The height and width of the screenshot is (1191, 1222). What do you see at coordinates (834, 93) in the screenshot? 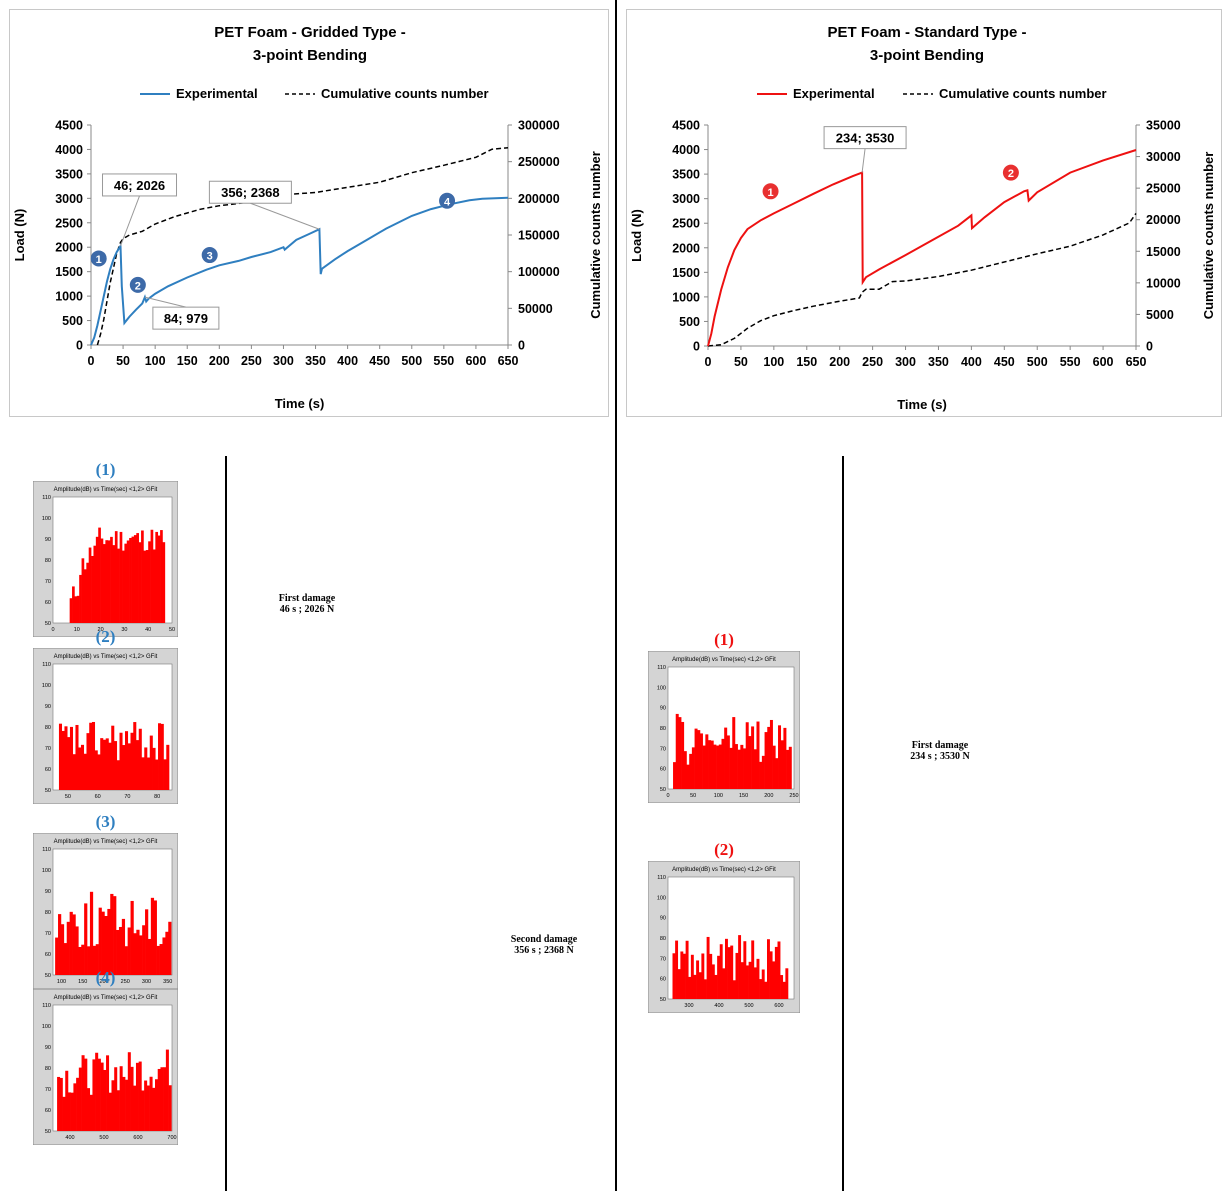
I see `legend-experimental-label: Experimental` at bounding box center [834, 93].